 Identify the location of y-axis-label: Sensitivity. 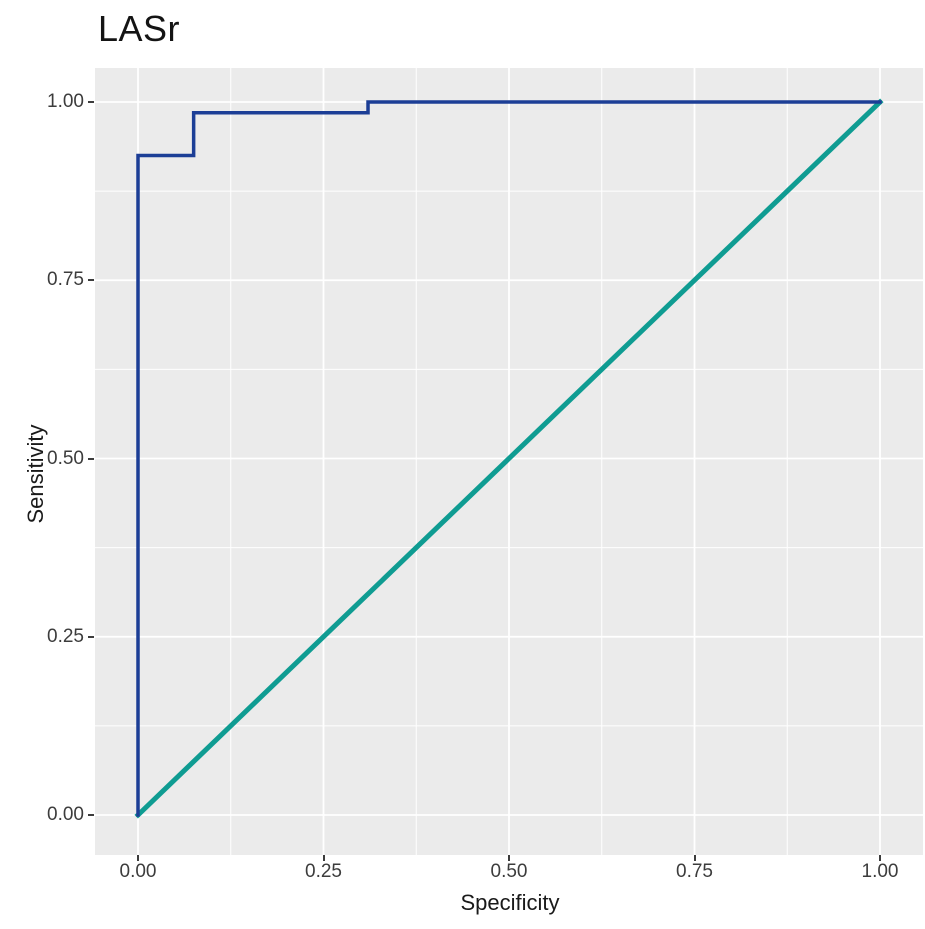
(35, 474).